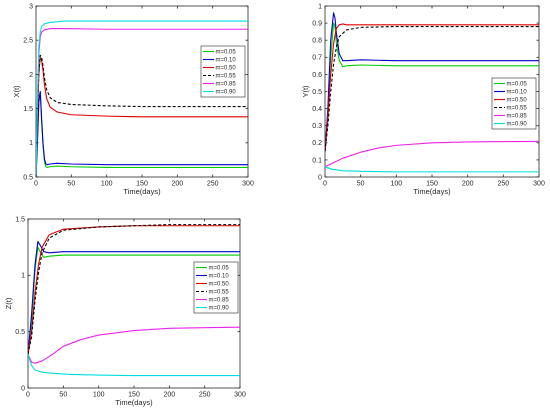 This screenshot has width=550, height=413. What do you see at coordinates (317, 58) in the screenshot?
I see `y-tick-label: 0.7` at bounding box center [317, 58].